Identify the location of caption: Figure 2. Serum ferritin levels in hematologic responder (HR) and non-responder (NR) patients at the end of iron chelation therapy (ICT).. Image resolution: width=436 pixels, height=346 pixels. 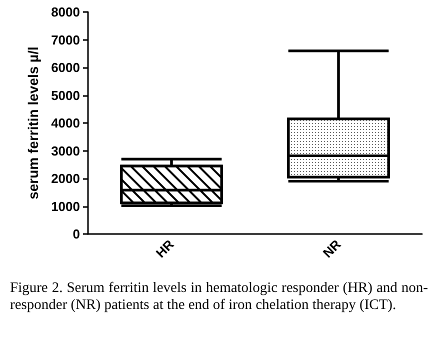
(219, 297).